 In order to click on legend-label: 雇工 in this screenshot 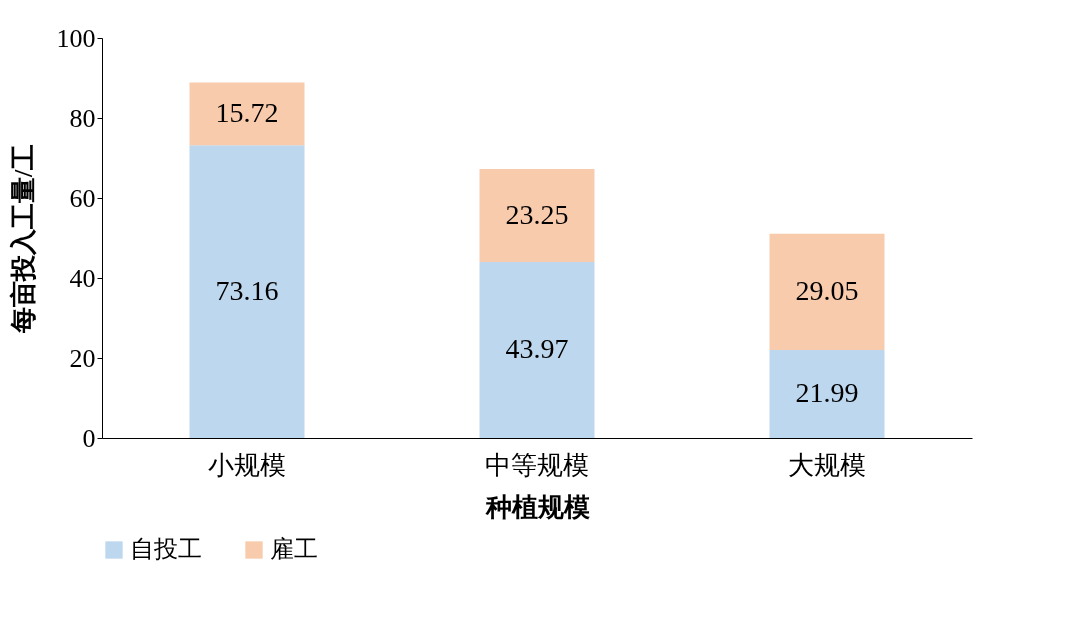, I will do `click(294, 549)`.